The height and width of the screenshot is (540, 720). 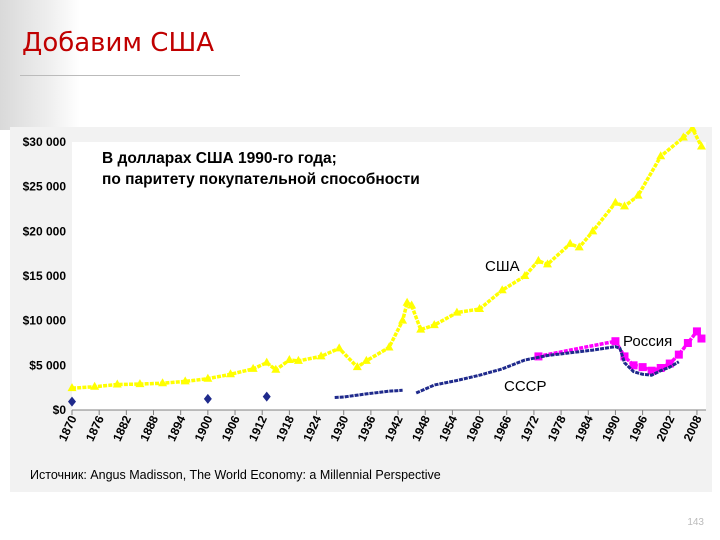 I want to click on x-tick-label: 1894, so click(x=176, y=428).